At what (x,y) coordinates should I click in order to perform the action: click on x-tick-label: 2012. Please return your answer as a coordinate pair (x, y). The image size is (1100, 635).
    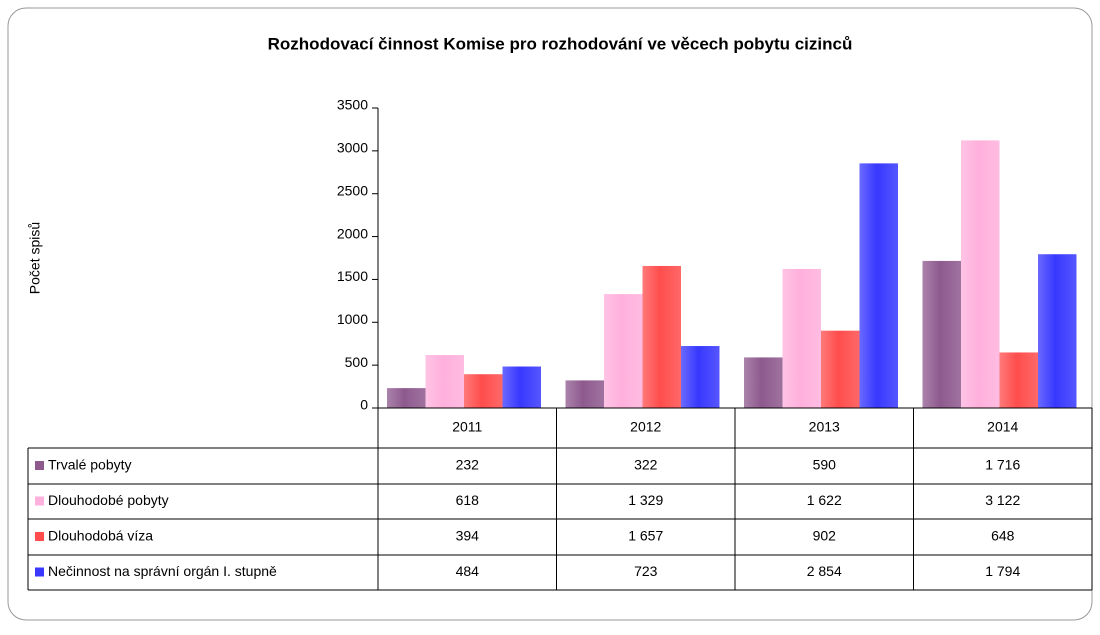
    Looking at the image, I should click on (645, 427).